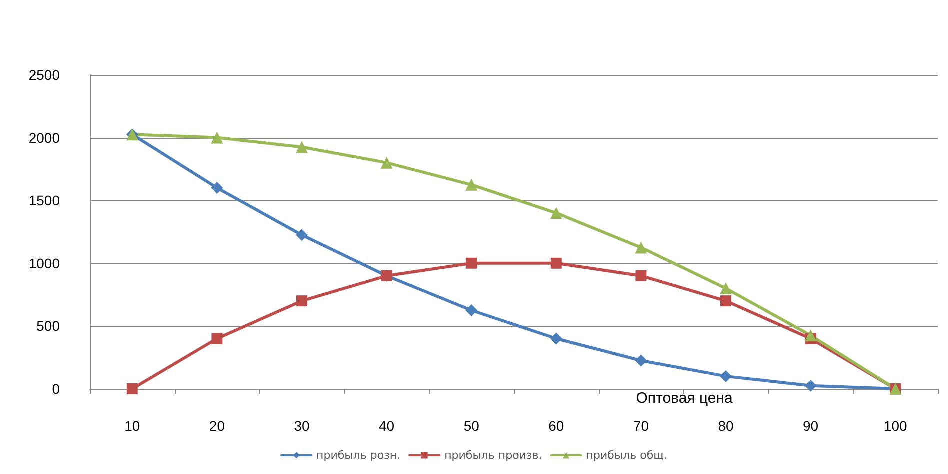  I want to click on y-tick-label: 1500, so click(44, 200).